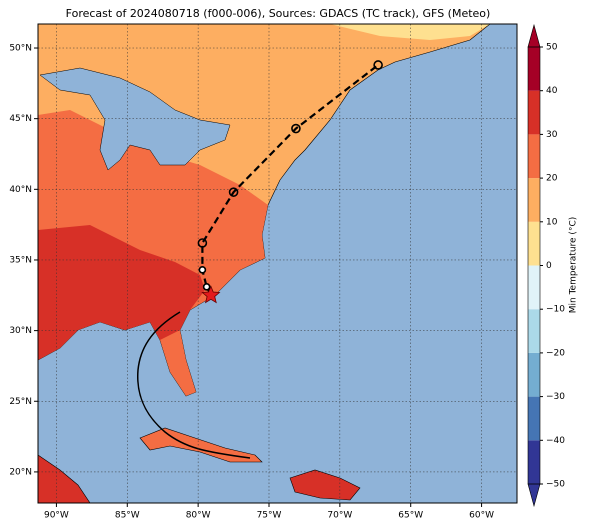  I want to click on past-track, so click(193, 385).